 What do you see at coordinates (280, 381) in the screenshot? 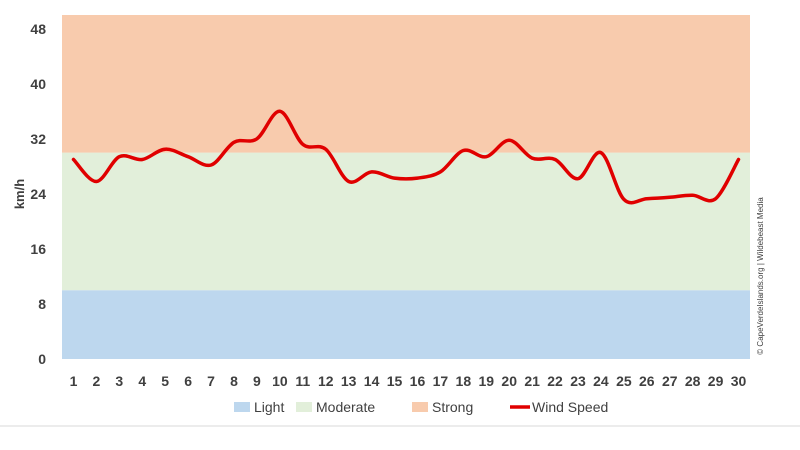
I see `x-tick-label: 10` at bounding box center [280, 381].